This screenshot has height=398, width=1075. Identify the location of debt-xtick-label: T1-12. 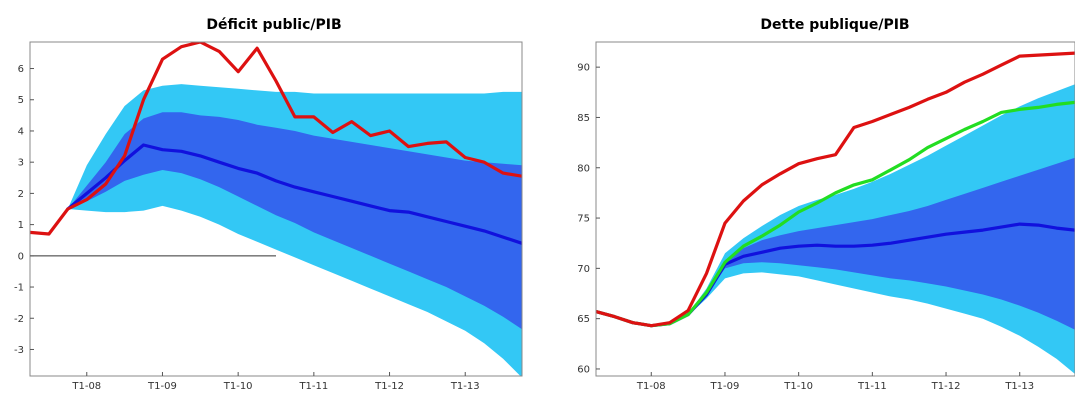
(946, 386).